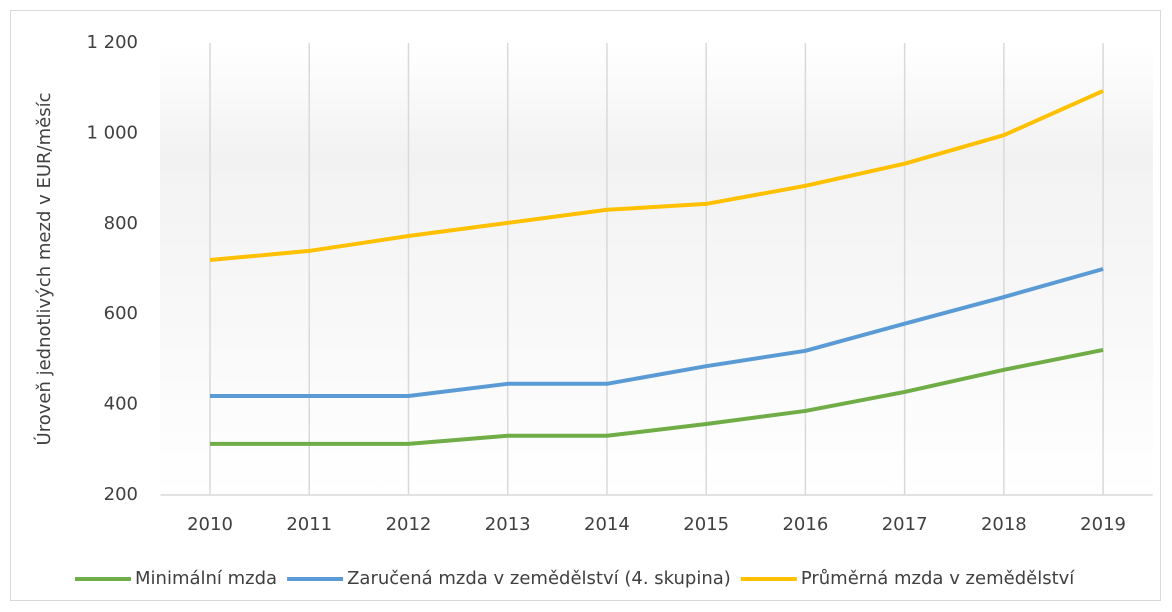  Describe the element at coordinates (44, 269) in the screenshot. I see `y-axis-label: Úroveň jednotlivých mezd v EUR/měsíc` at that location.